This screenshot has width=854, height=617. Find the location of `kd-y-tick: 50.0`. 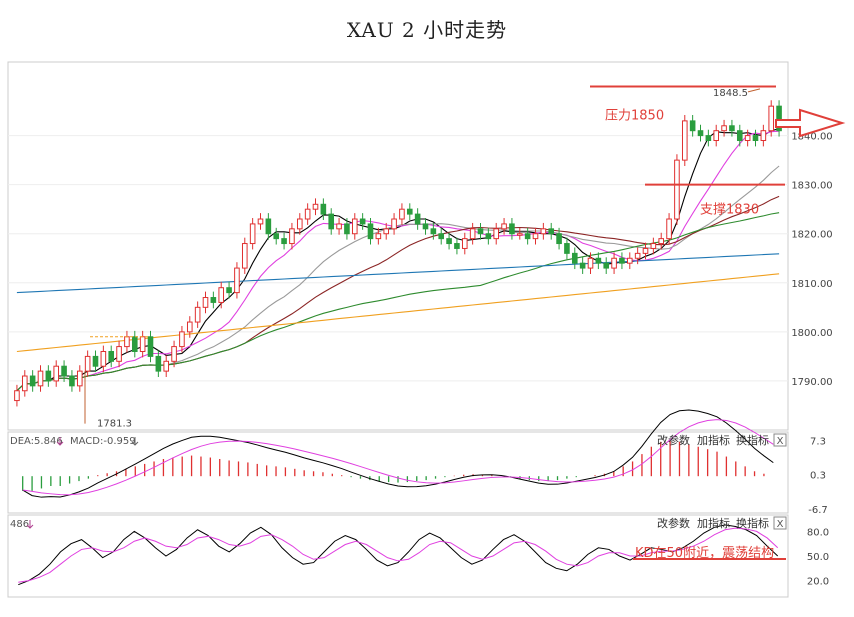

kd-y-tick: 50.0 is located at coordinates (818, 557).